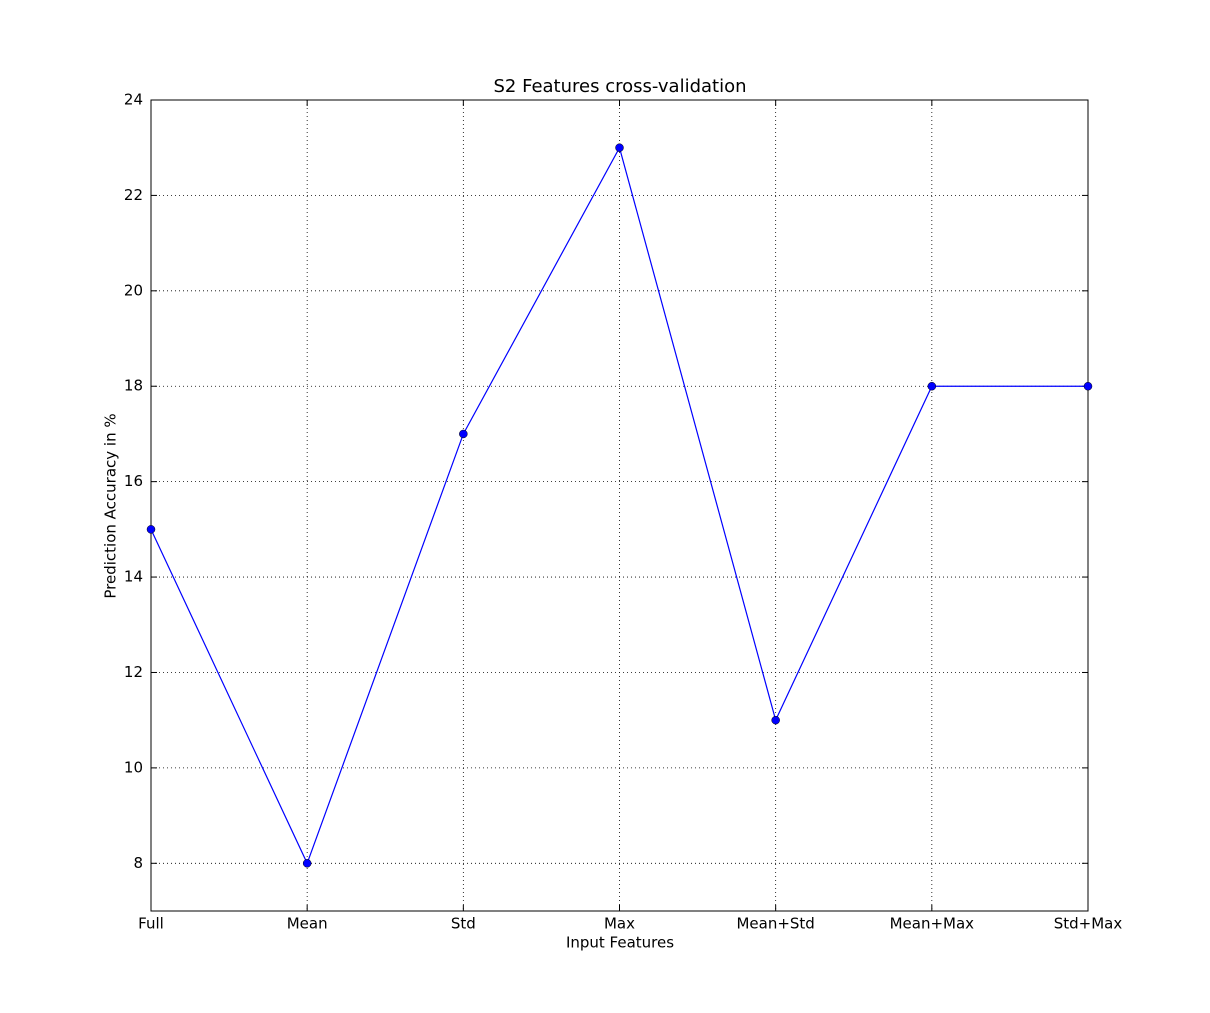 The height and width of the screenshot is (1013, 1210). Describe the element at coordinates (133, 290) in the screenshot. I see `y-tick-label: 20` at that location.